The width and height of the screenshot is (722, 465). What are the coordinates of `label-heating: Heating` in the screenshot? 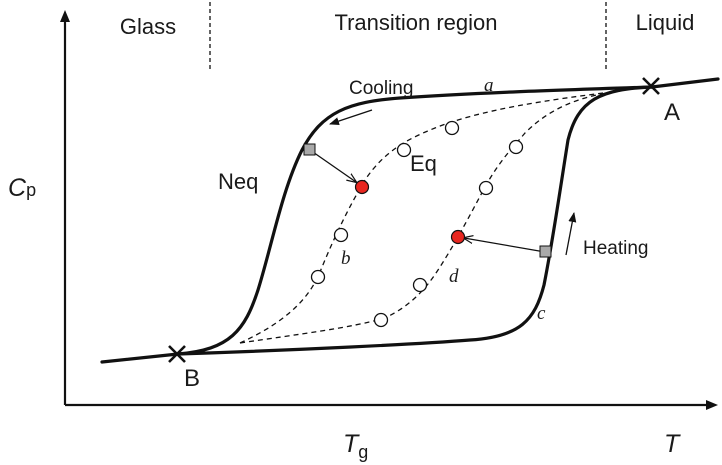 It's located at (616, 248).